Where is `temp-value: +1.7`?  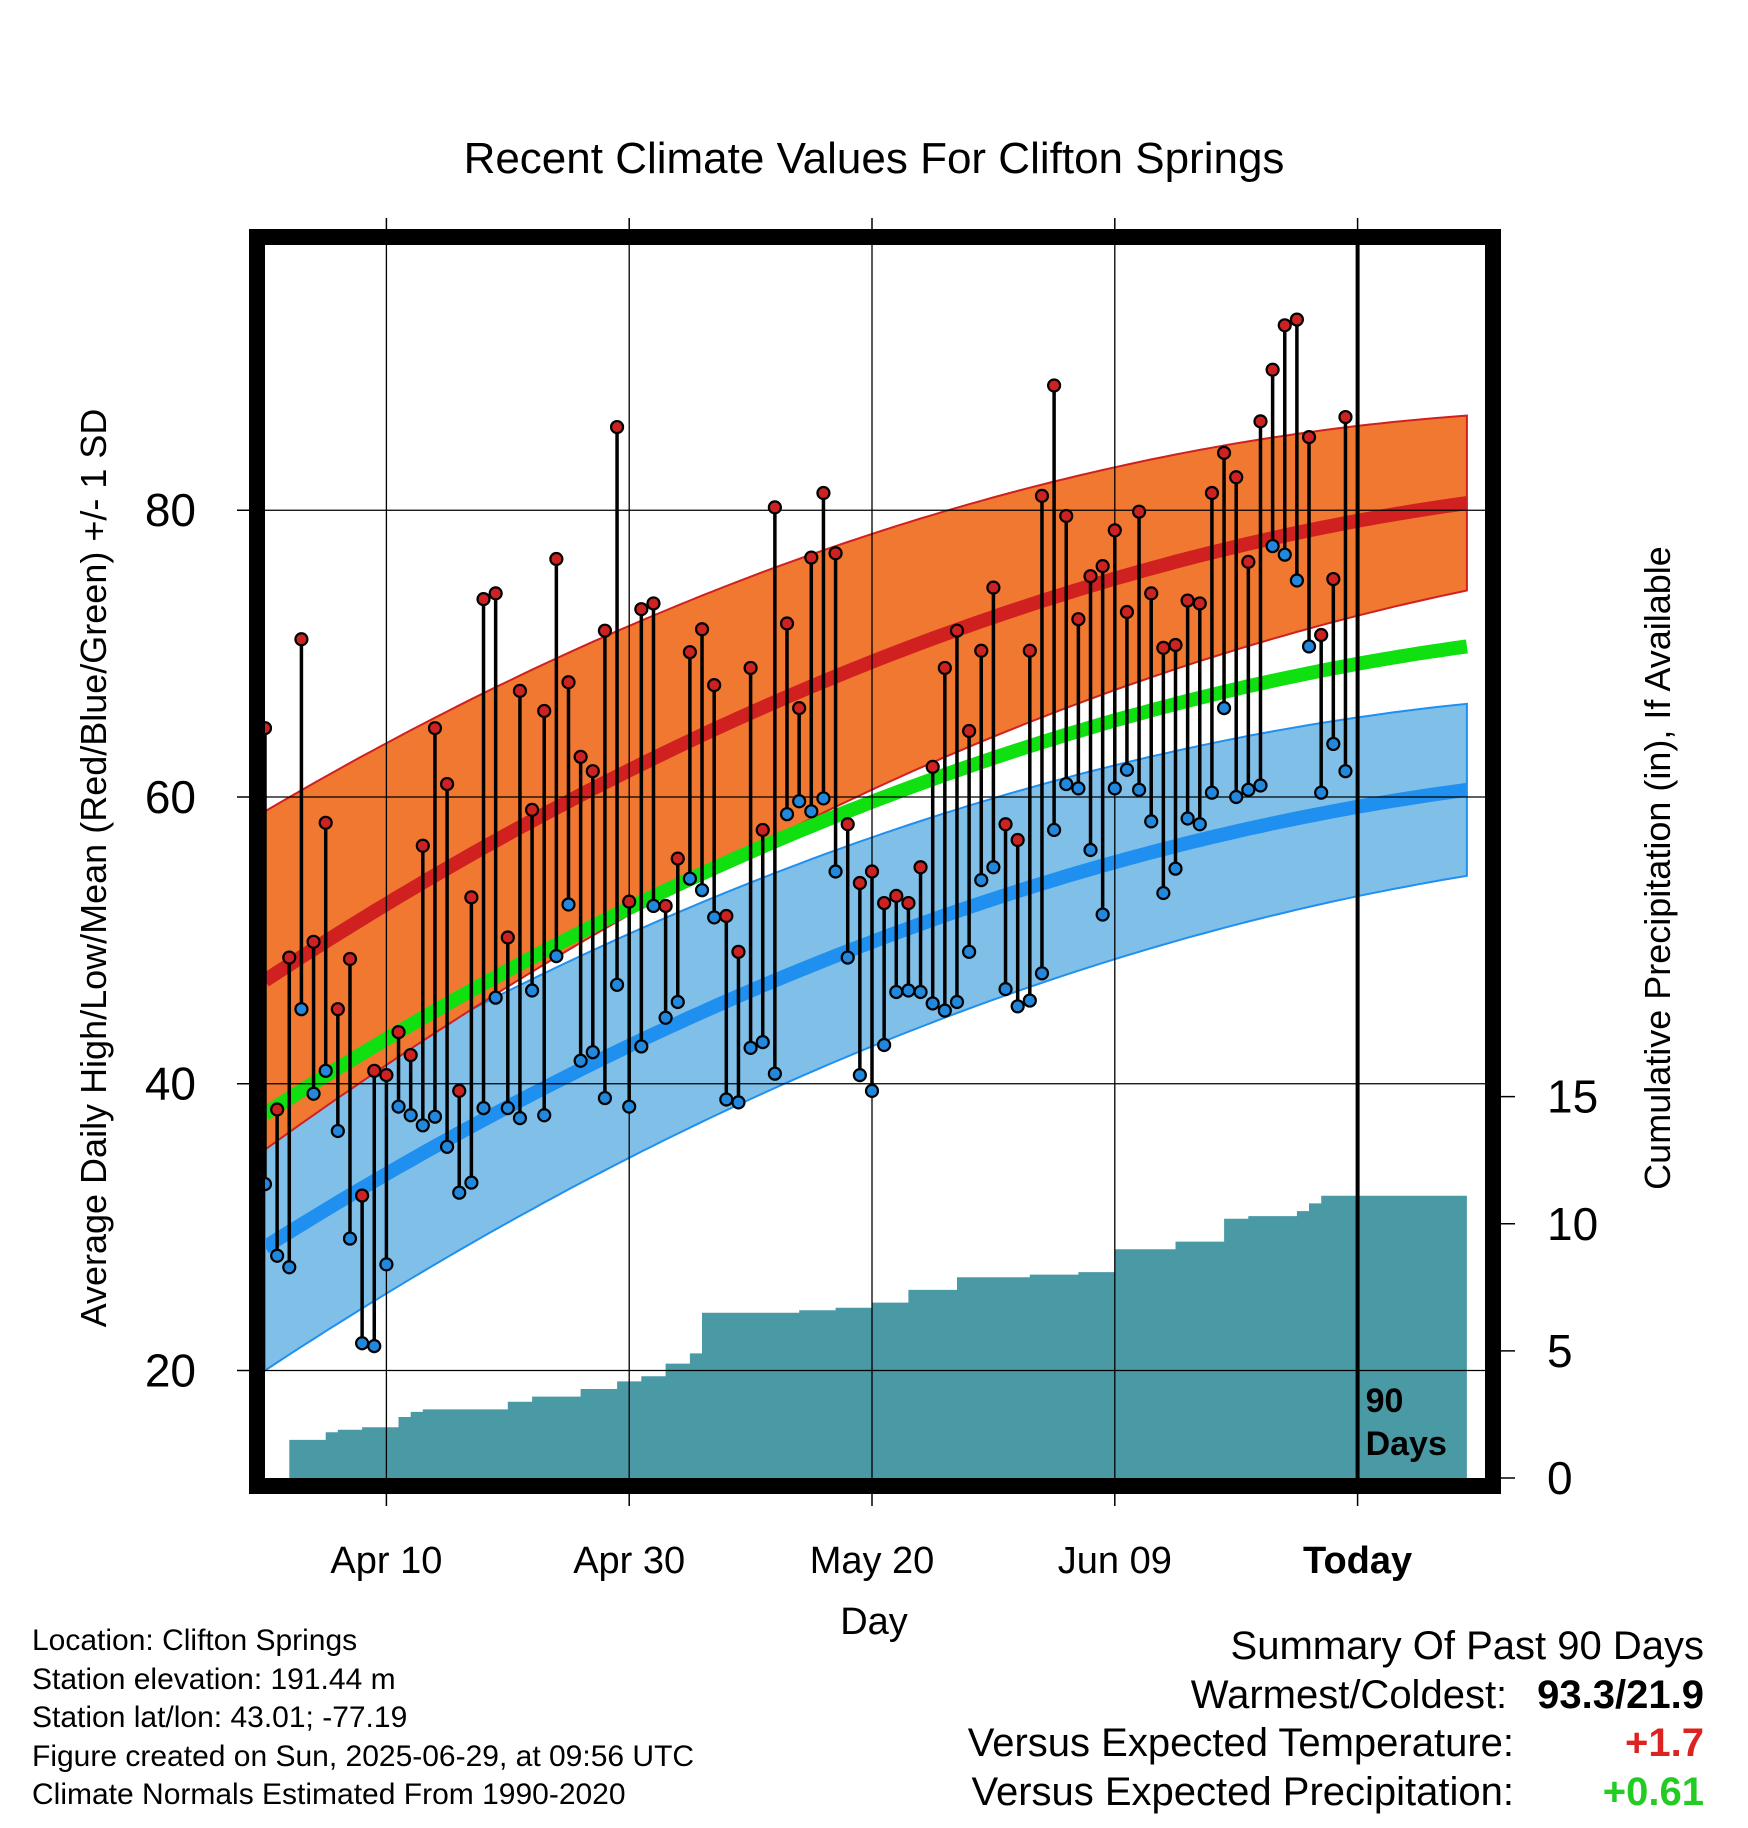
temp-value: +1.7 is located at coordinates (1664, 1743).